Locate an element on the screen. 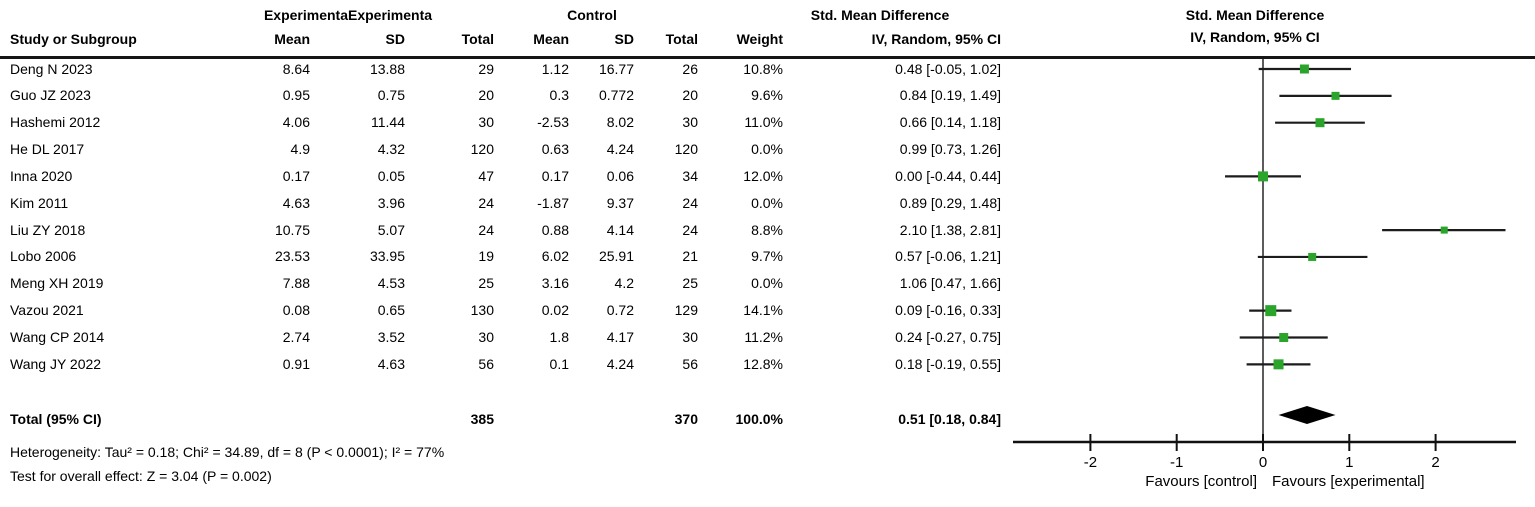  ci-cell: 1.06 [0.47, 1.66] is located at coordinates (950, 283).